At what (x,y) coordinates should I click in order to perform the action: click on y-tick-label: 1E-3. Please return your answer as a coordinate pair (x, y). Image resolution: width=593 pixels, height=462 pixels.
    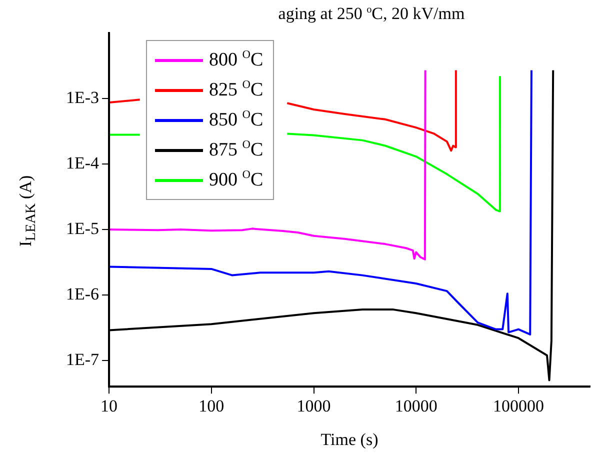
    Looking at the image, I should click on (83, 97).